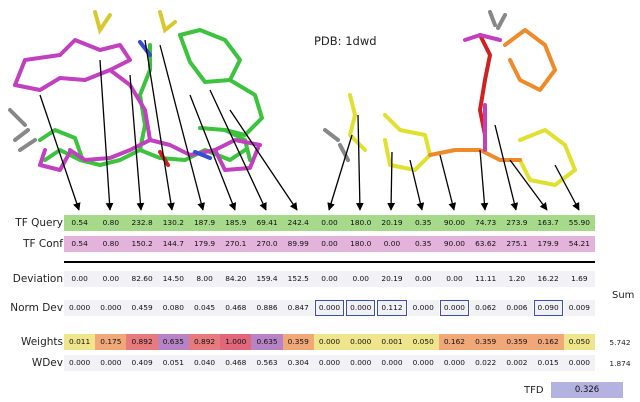 Image resolution: width=640 pixels, height=402 pixels. I want to click on dev-cell: 14.50, so click(173, 279).